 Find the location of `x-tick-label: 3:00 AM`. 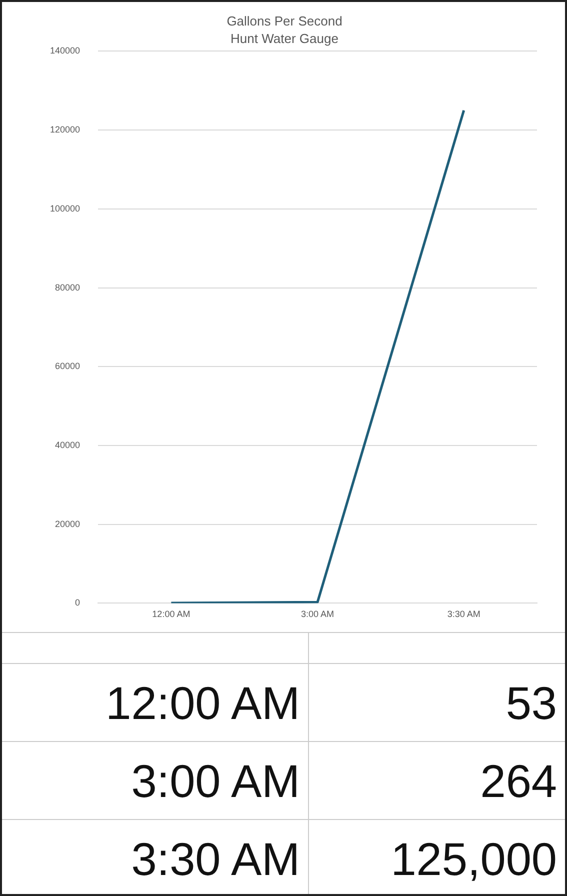

x-tick-label: 3:00 AM is located at coordinates (317, 614).